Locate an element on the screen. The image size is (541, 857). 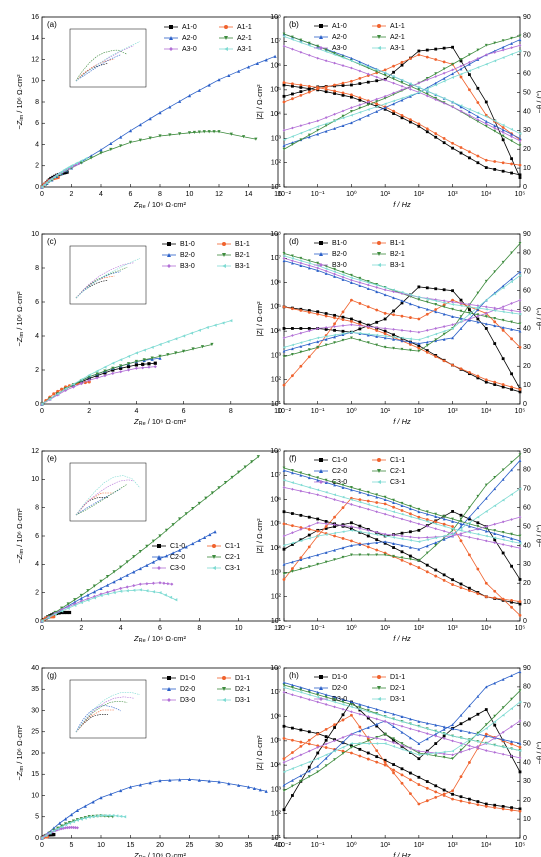
x-tick-label: 10³ is located at coordinates (453, 194).